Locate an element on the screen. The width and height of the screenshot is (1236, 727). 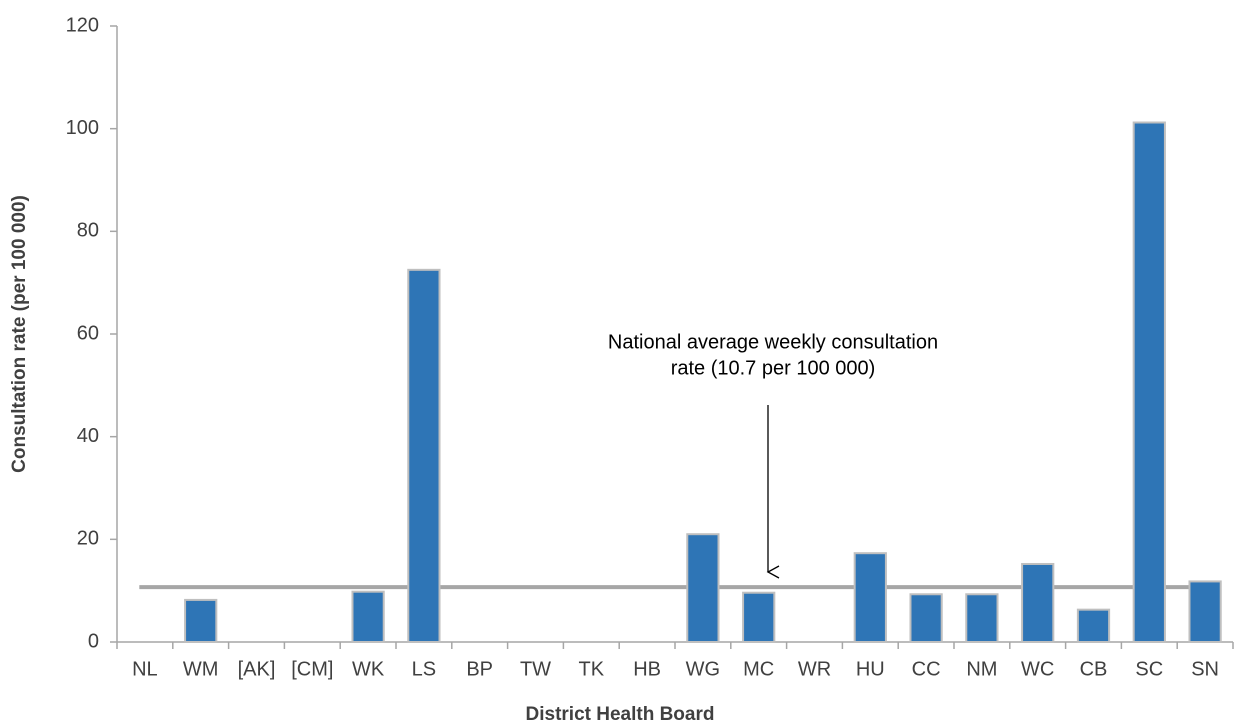
x-tick-label: MC is located at coordinates (758, 669).